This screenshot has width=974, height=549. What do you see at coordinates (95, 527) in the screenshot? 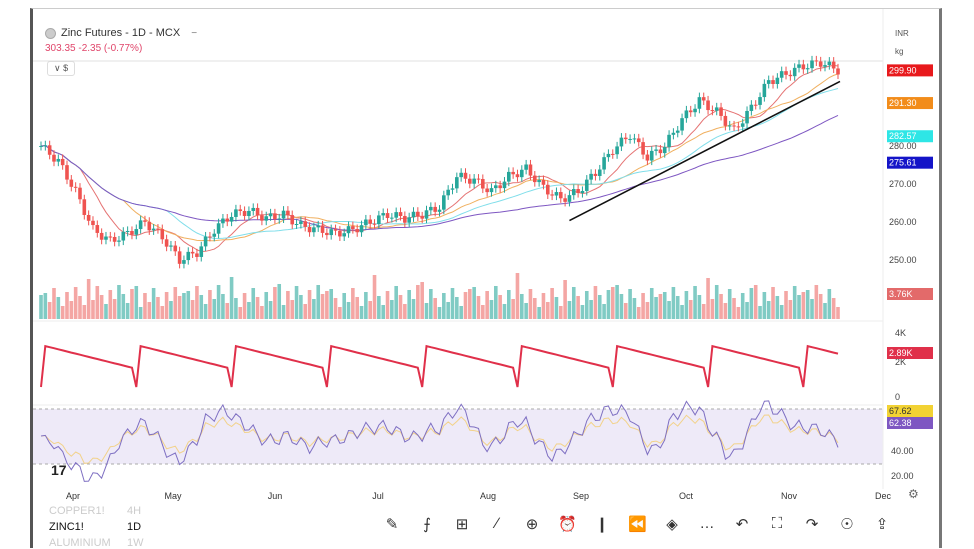
I see `symbol-list-item: ZINC1! 1D` at bounding box center [95, 527].